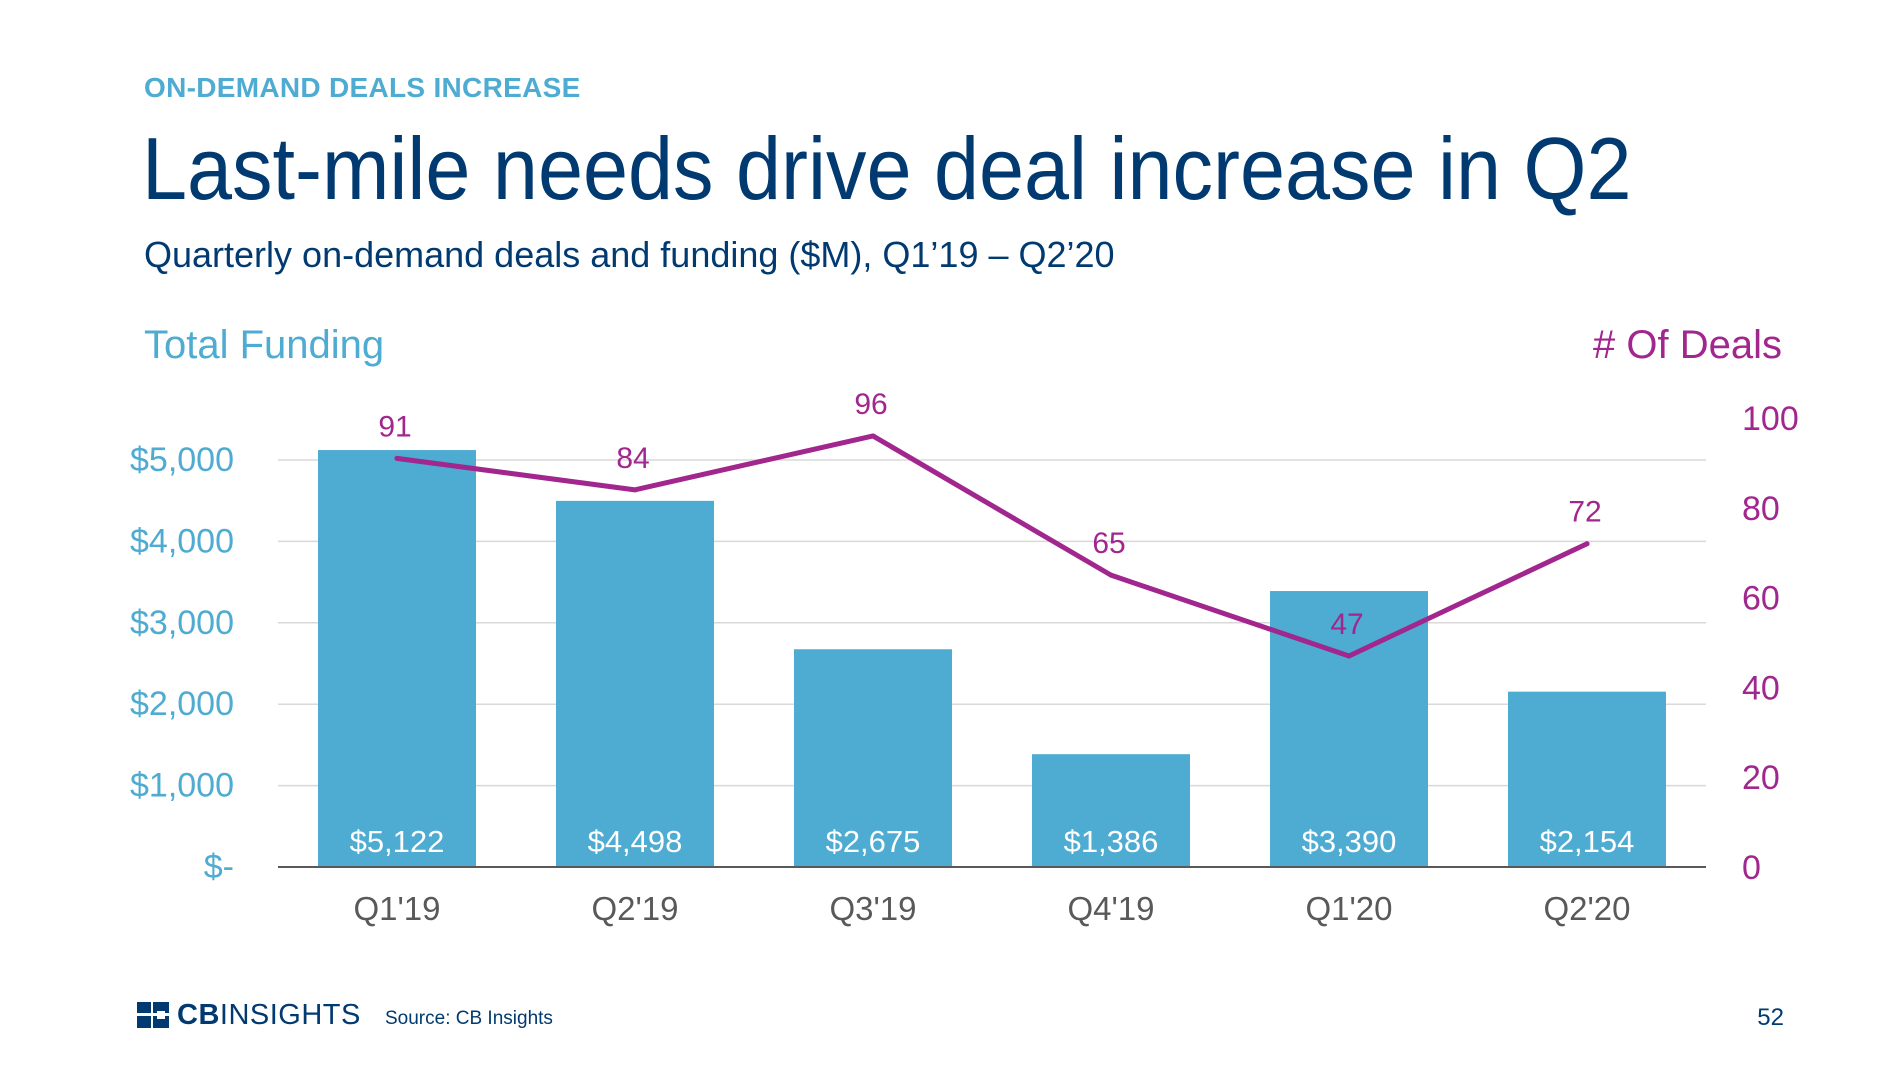 The height and width of the screenshot is (1066, 1902). I want to click on left-tick-label: $3,000, so click(182, 623).